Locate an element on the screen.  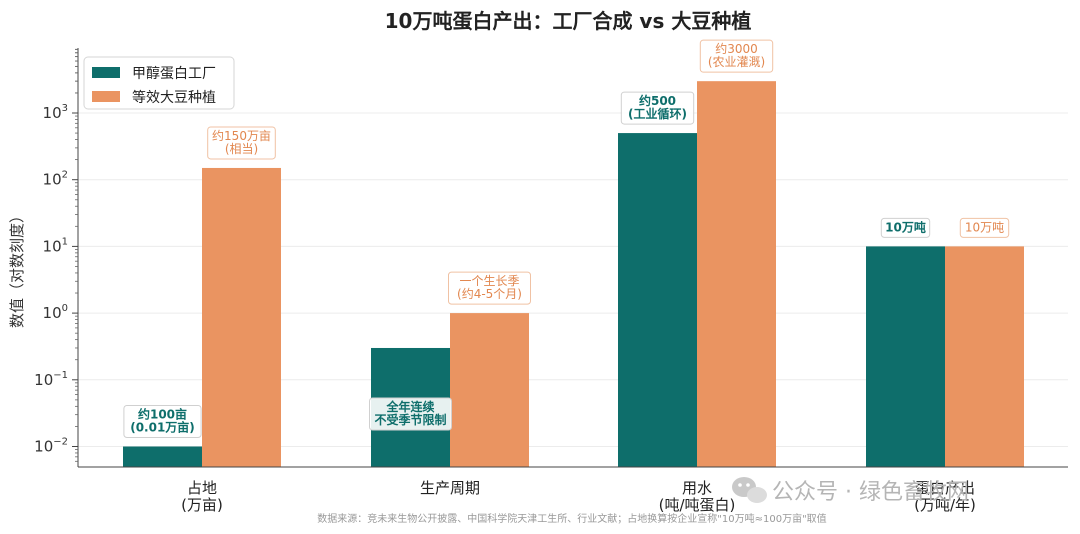
x-tick-label: 生产周期 is located at coordinates (450, 488).